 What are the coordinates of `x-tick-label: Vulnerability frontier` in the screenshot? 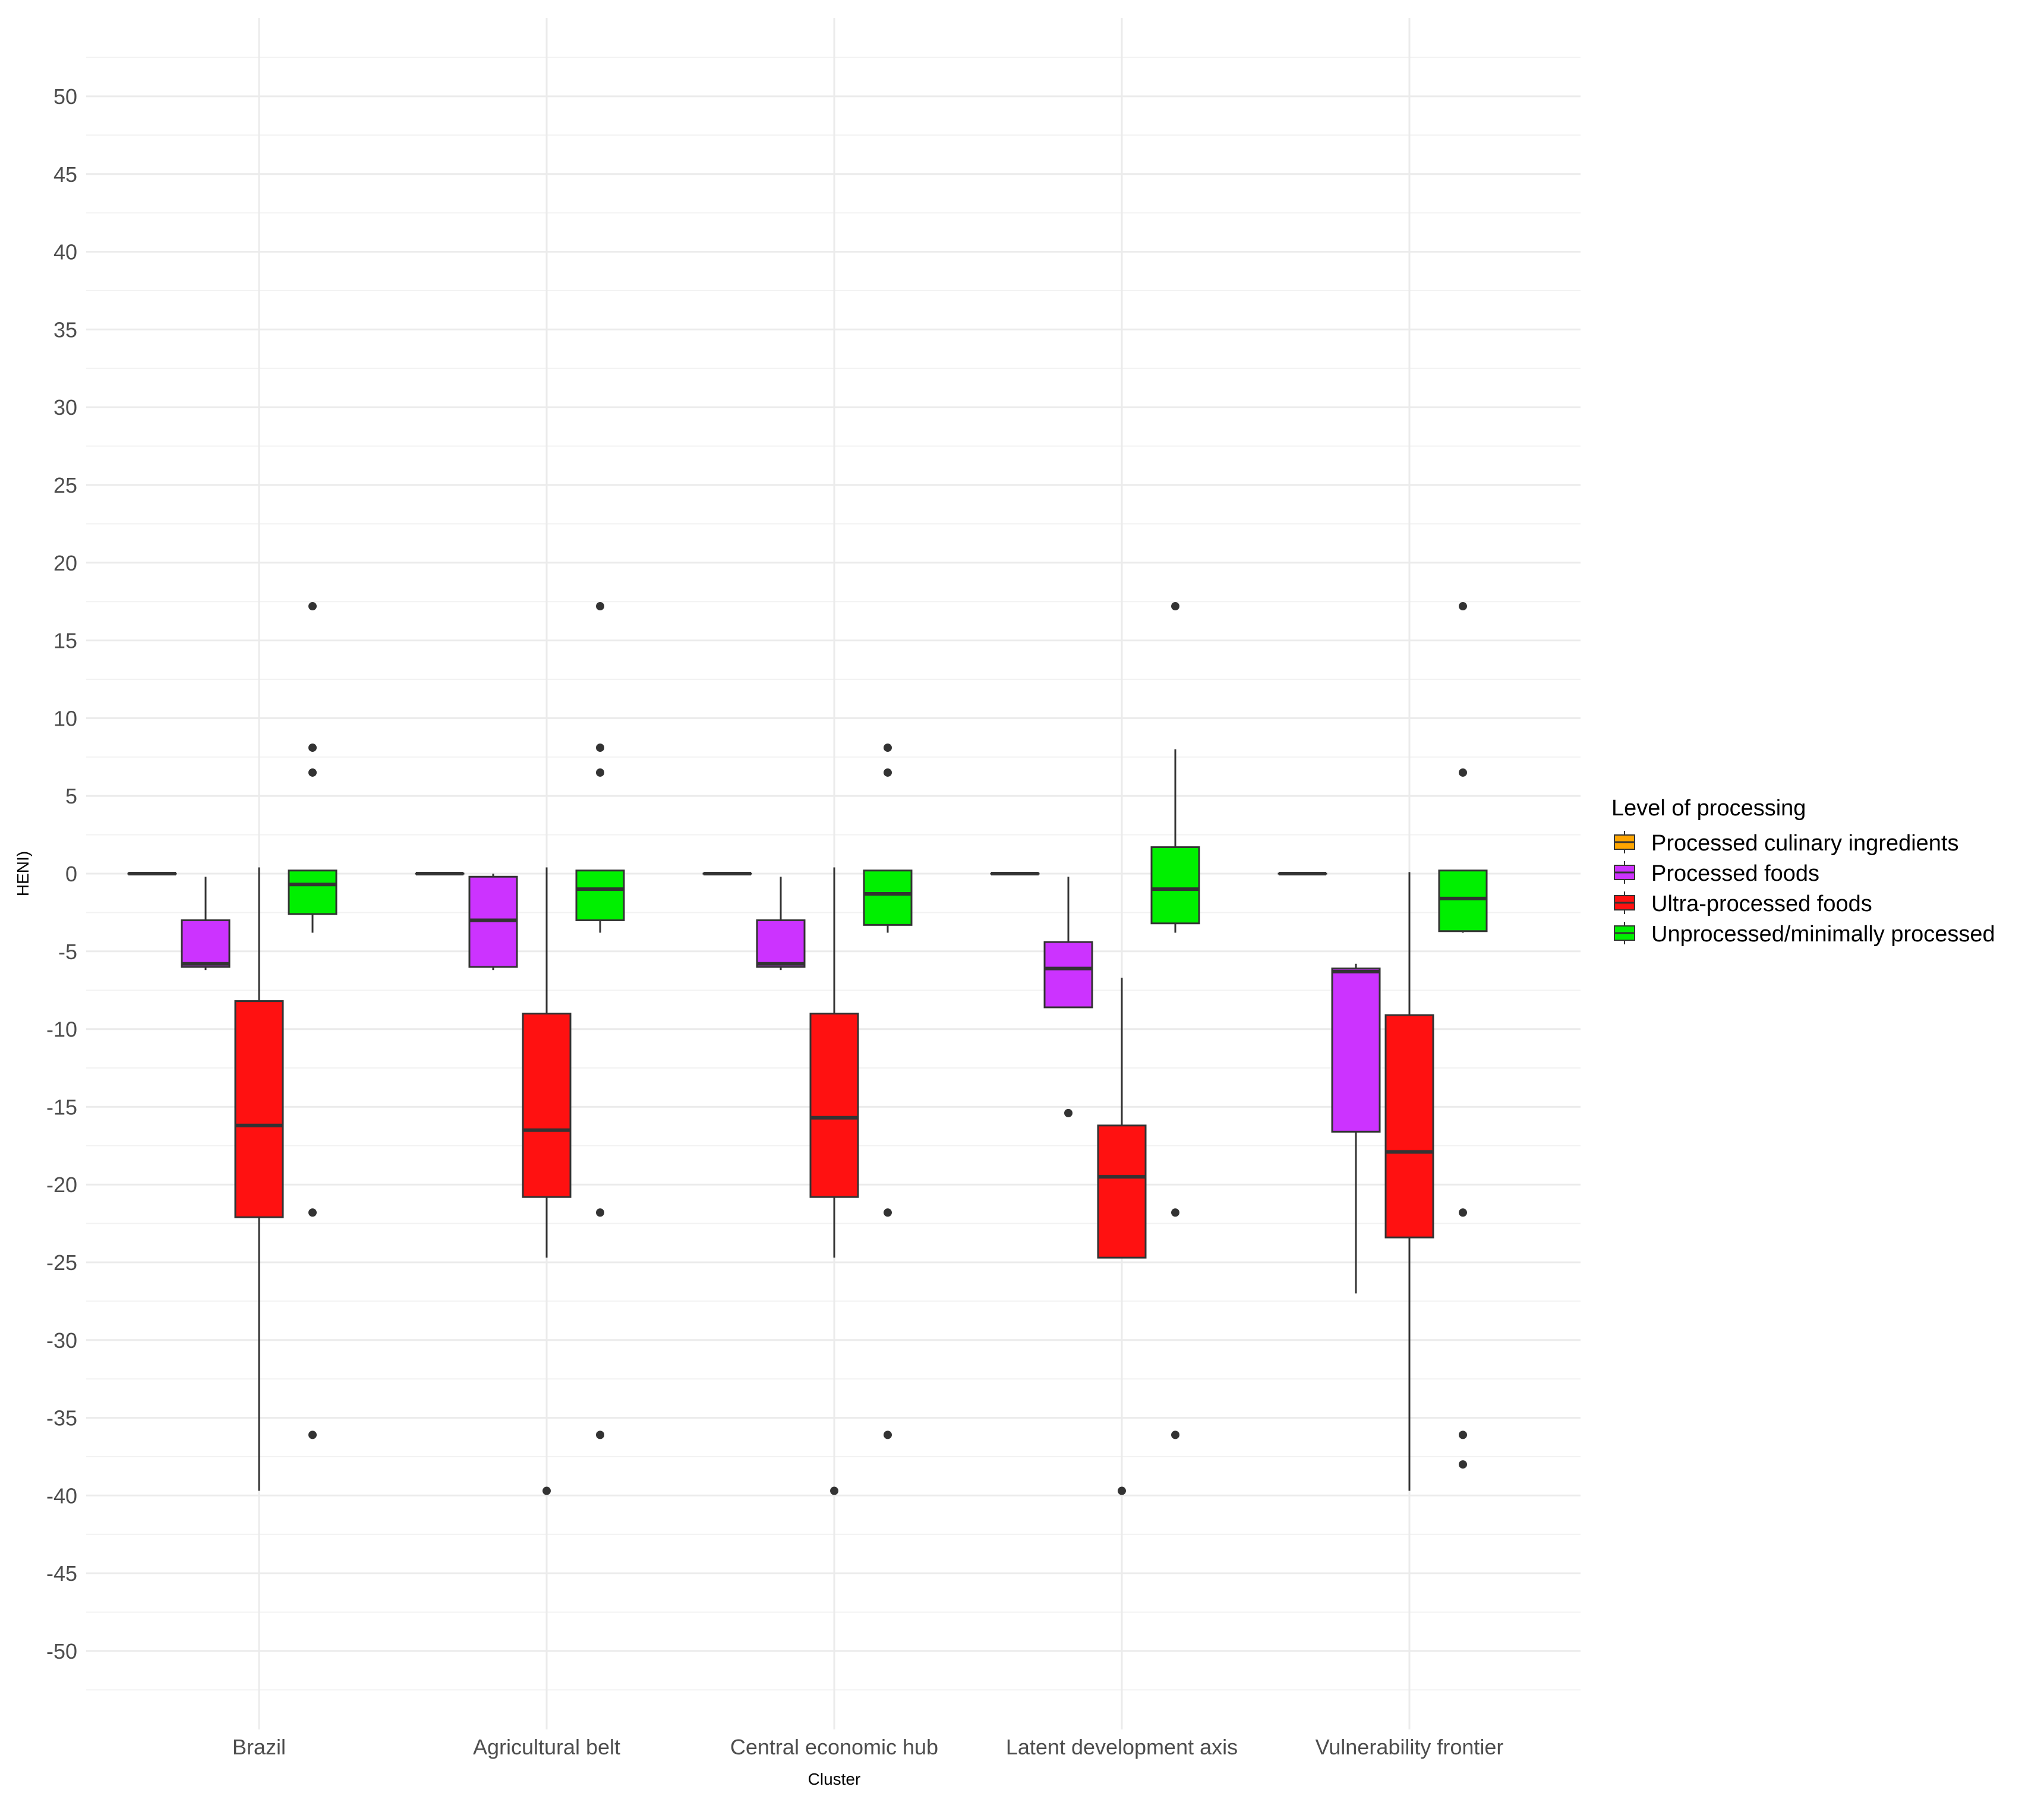 It's located at (1410, 1747).